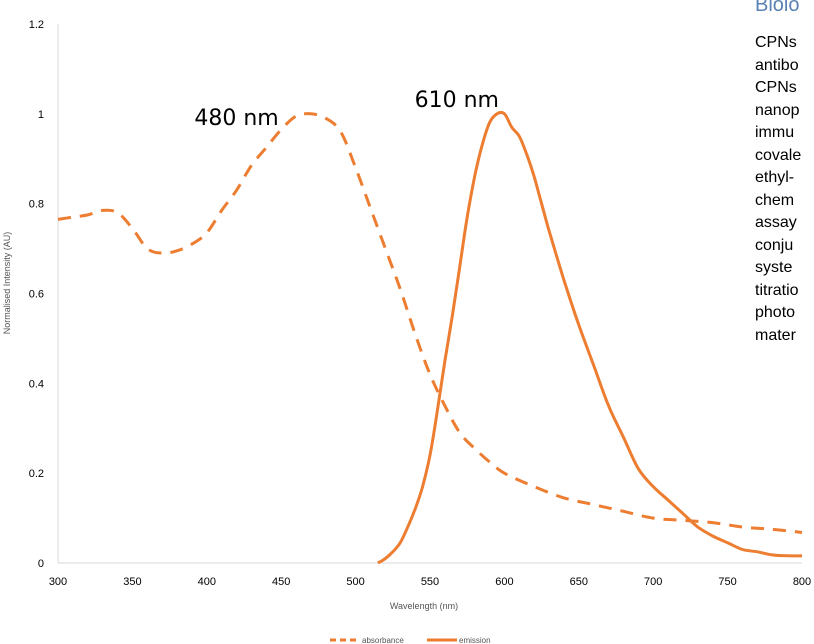  What do you see at coordinates (776, 222) in the screenshot?
I see `side-panel-line: assay` at bounding box center [776, 222].